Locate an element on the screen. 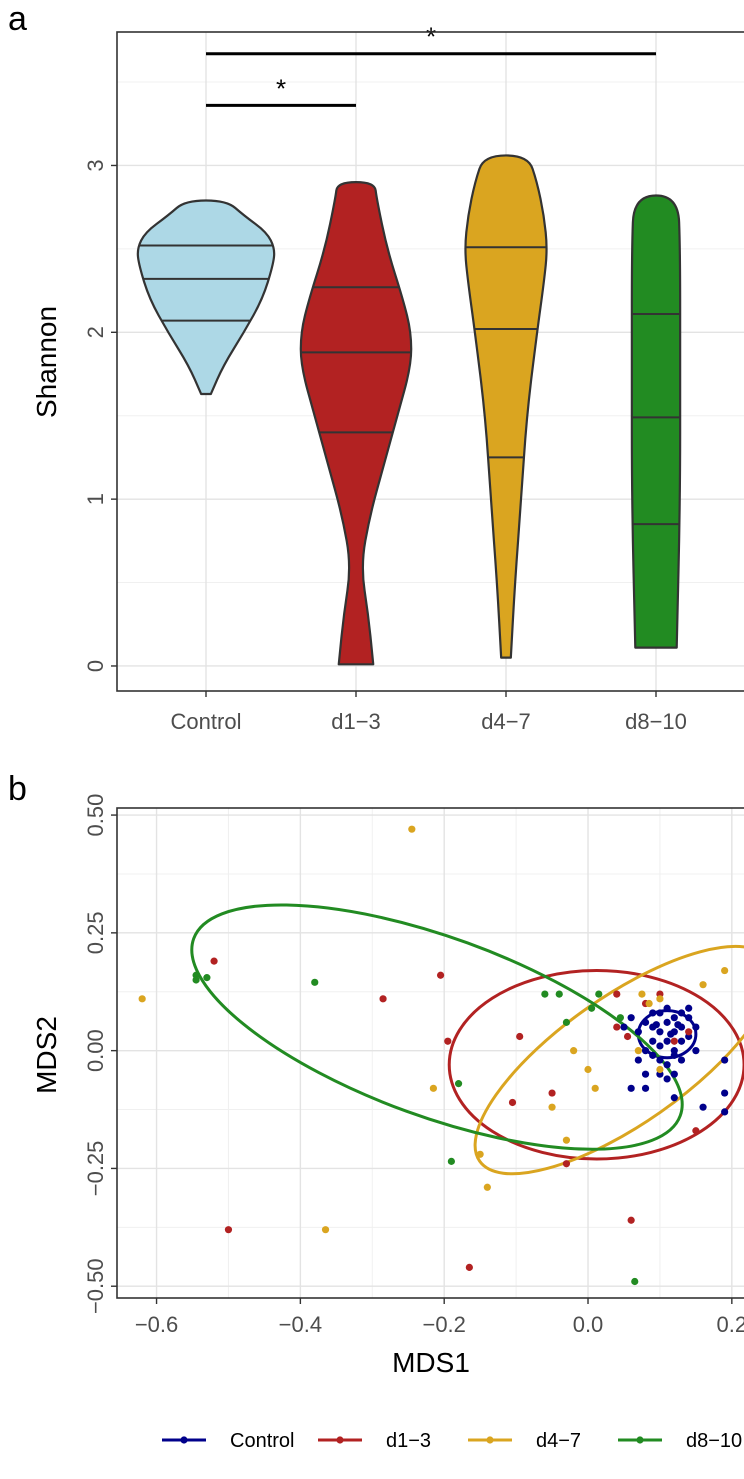 Image resolution: width=744 pixels, height=1479 pixels. plot-b-ellipses is located at coordinates (467, 1039).